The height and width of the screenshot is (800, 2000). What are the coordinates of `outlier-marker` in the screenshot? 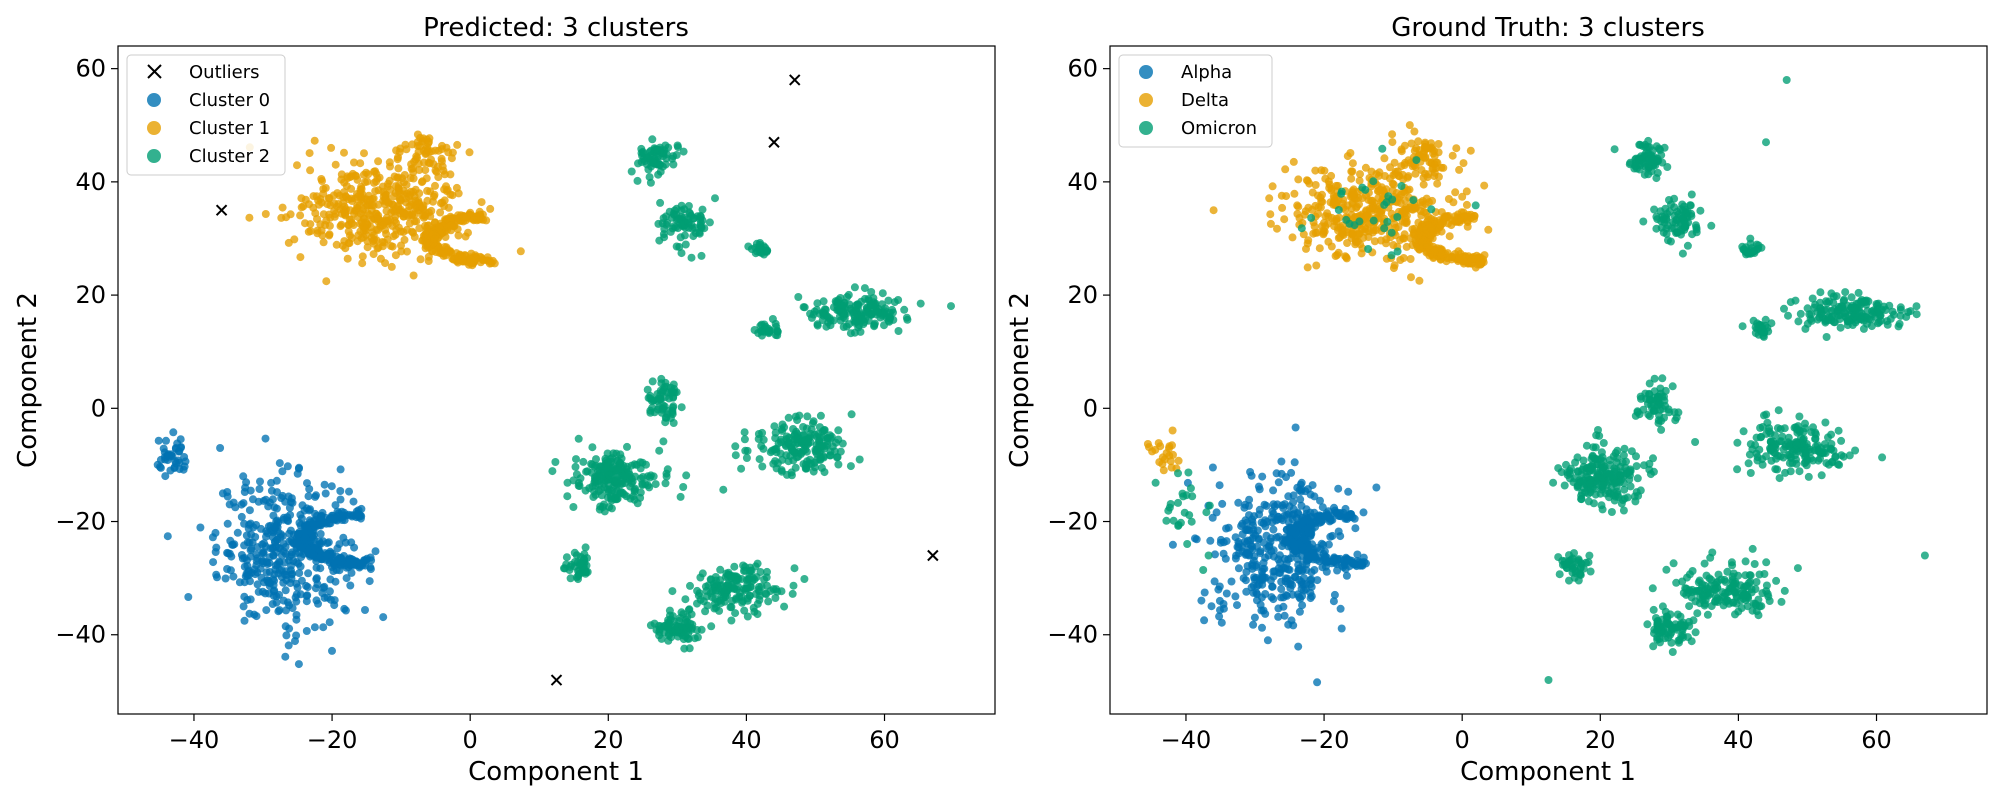 It's located at (774, 142).